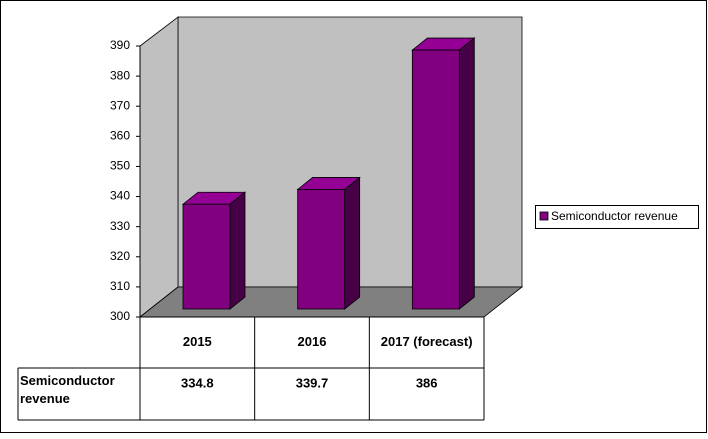 The image size is (708, 439). Describe the element at coordinates (197, 341) in the screenshot. I see `table-header: 2015` at that location.